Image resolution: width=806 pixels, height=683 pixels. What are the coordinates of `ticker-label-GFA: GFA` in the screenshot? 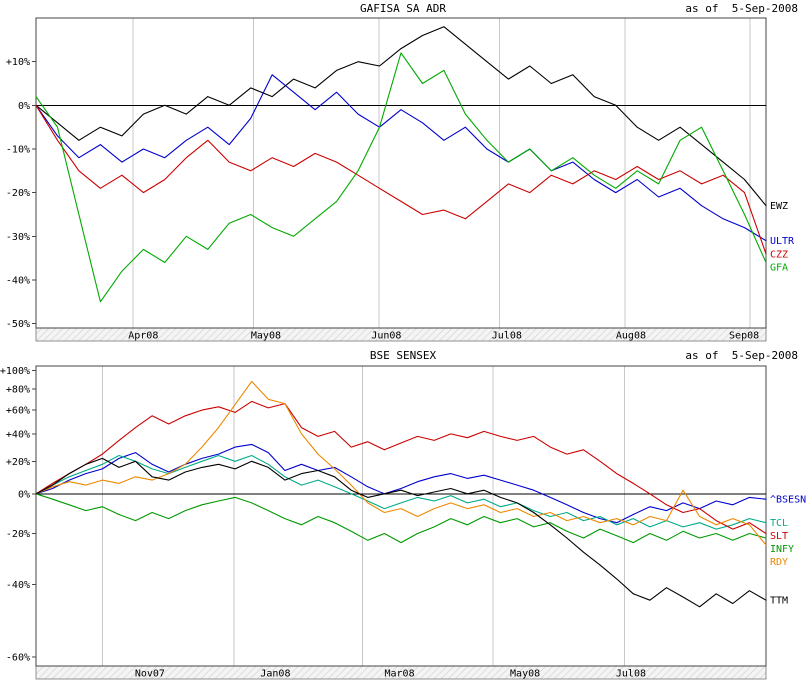 It's located at (779, 267).